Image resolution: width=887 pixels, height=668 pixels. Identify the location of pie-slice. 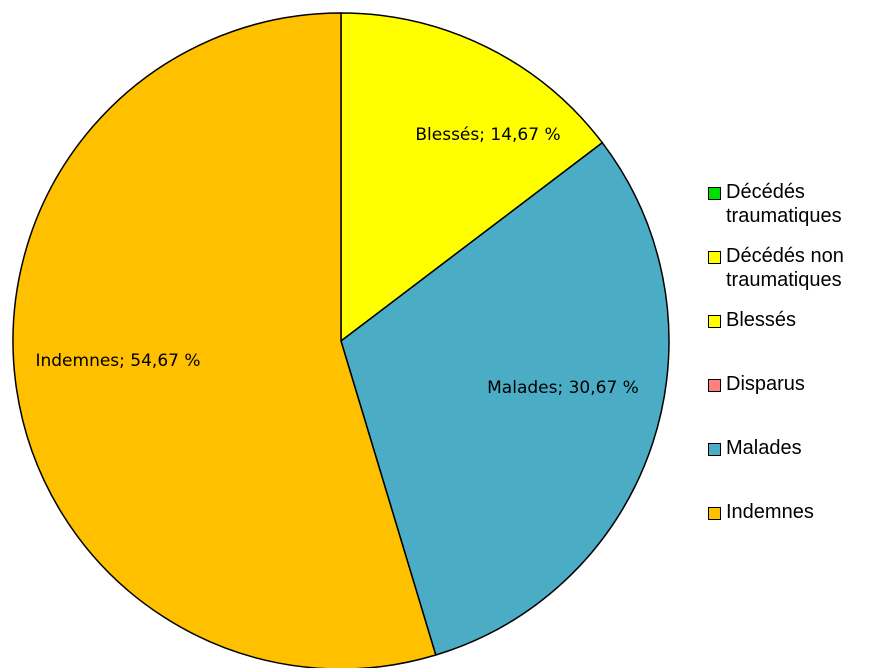
(472, 177).